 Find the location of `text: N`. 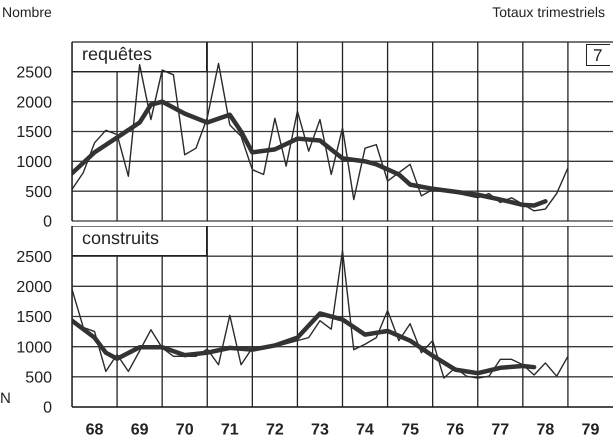

text: N is located at coordinates (5, 398).